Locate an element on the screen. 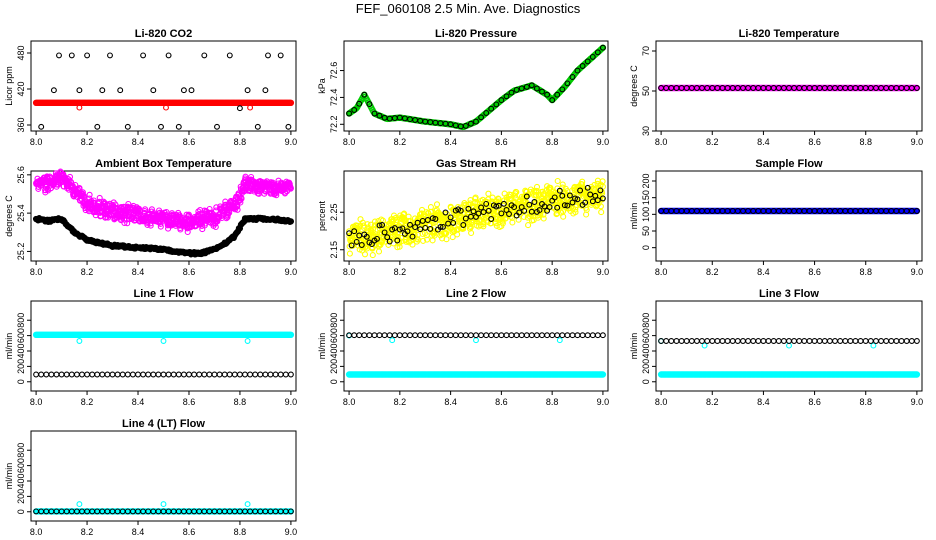  y-tick-label: 0 is located at coordinates (646, 247).